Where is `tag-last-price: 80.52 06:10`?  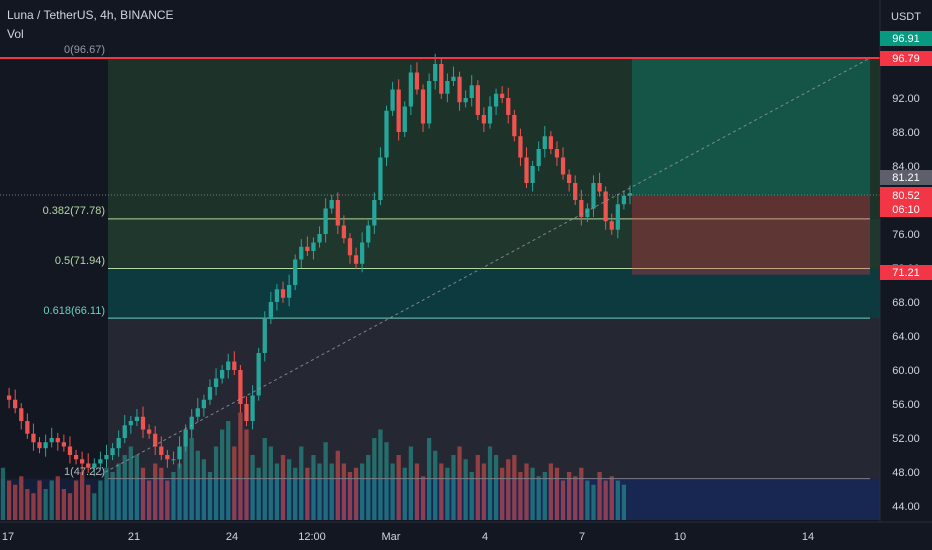 tag-last-price: 80.52 06:10 is located at coordinates (906, 202).